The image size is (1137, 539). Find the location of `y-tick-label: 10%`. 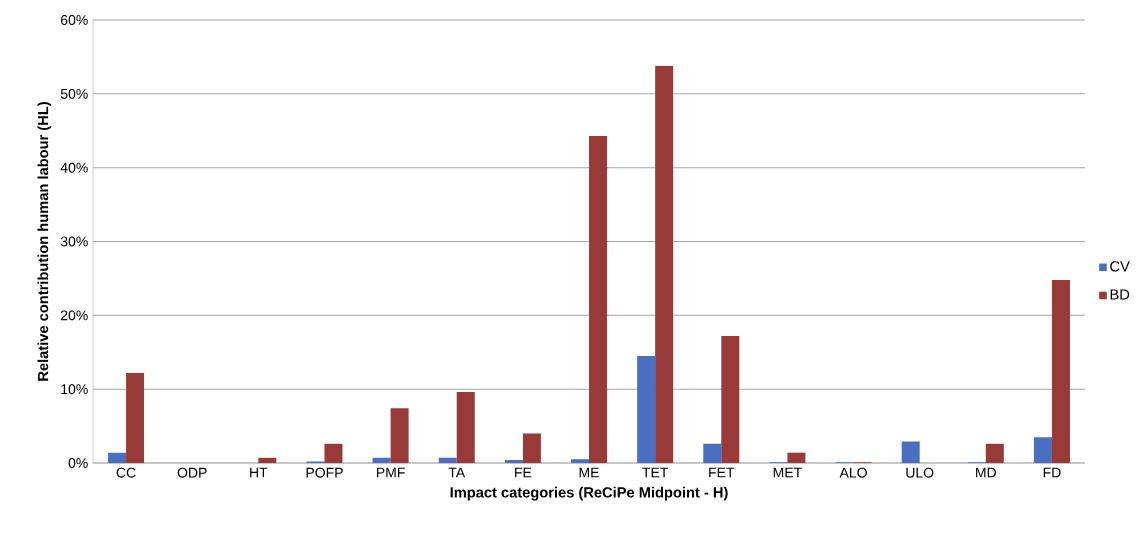

y-tick-label: 10% is located at coordinates (74, 389).